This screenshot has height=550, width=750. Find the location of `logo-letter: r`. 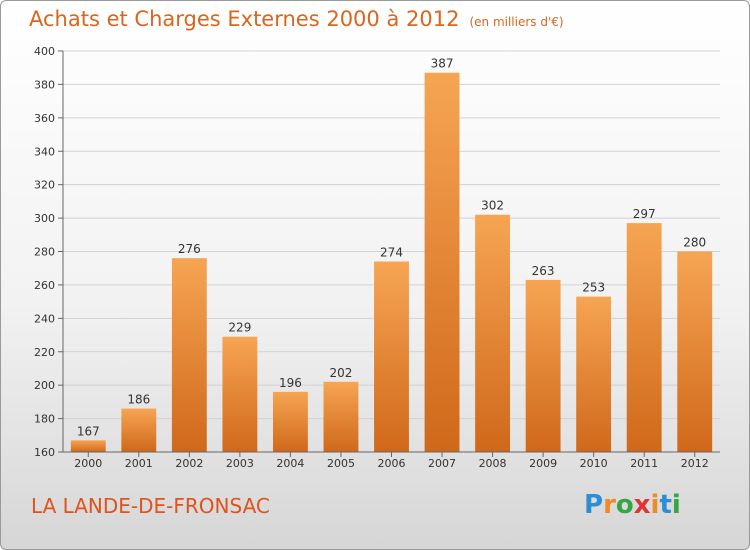

logo-letter: r is located at coordinates (609, 505).